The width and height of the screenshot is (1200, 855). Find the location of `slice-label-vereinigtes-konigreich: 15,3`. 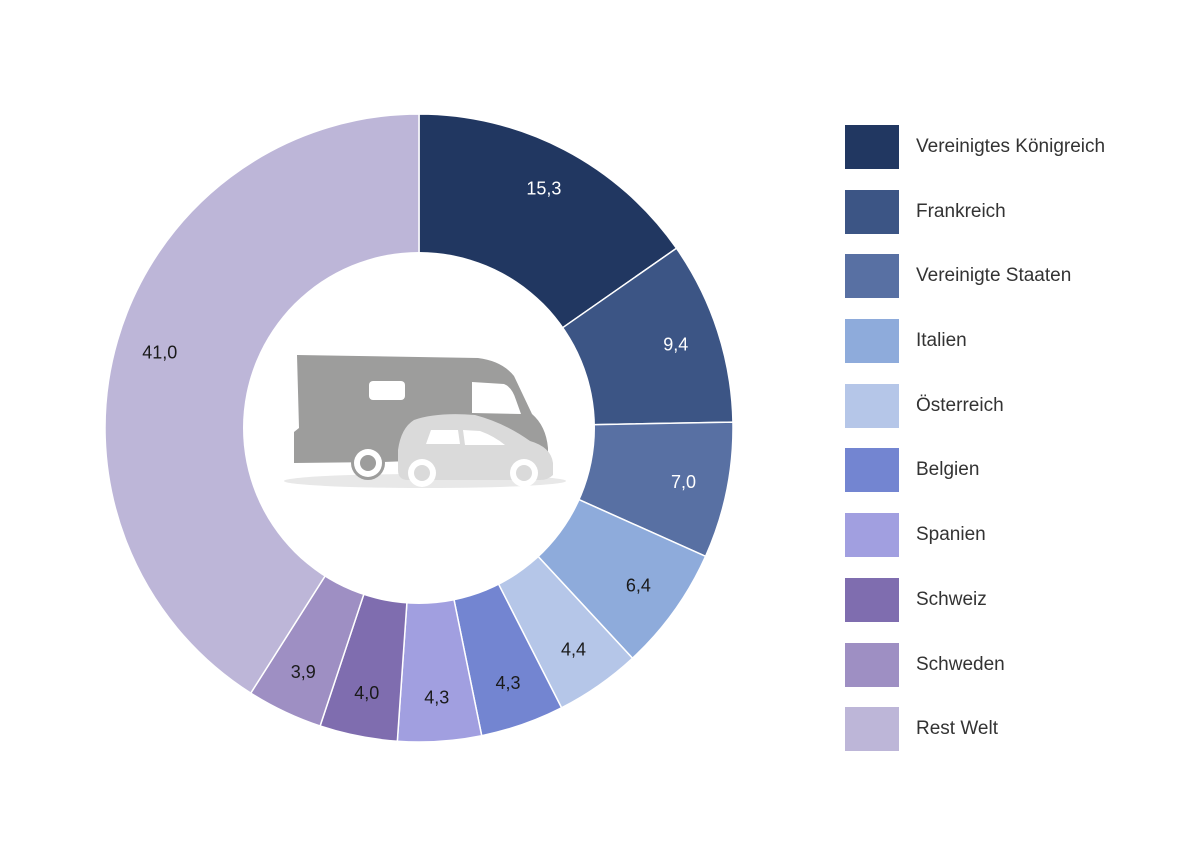

slice-label-vereinigtes-konigreich: 15,3 is located at coordinates (543, 189).